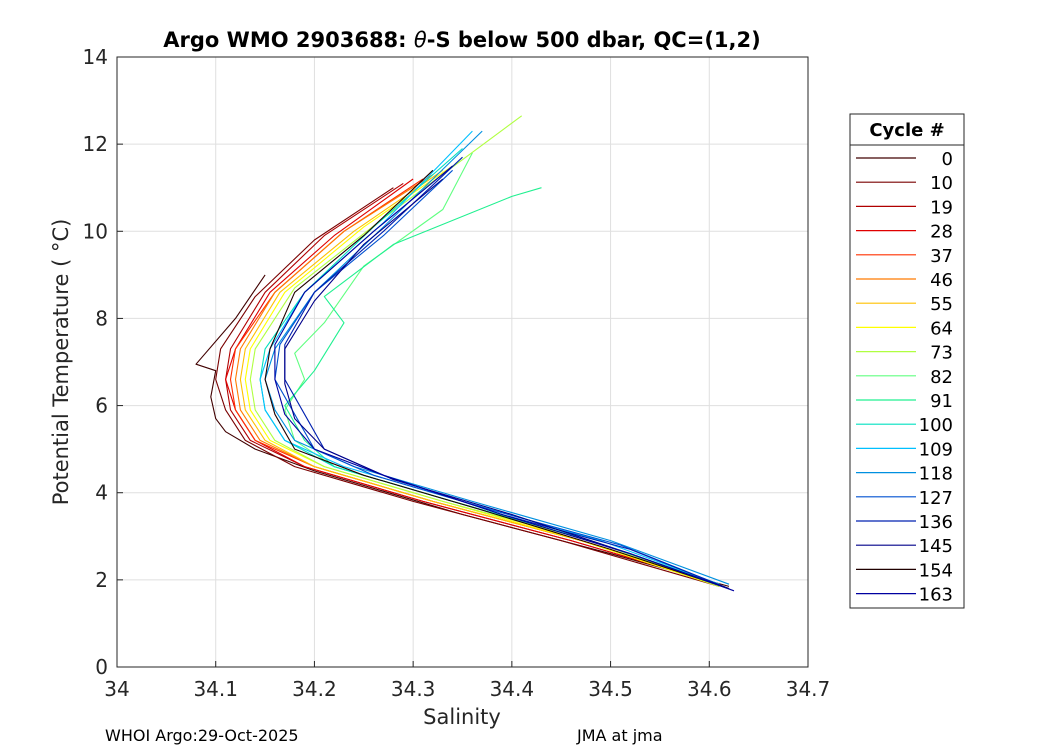  Describe the element at coordinates (941, 377) in the screenshot. I see `legend-label: 82` at that location.